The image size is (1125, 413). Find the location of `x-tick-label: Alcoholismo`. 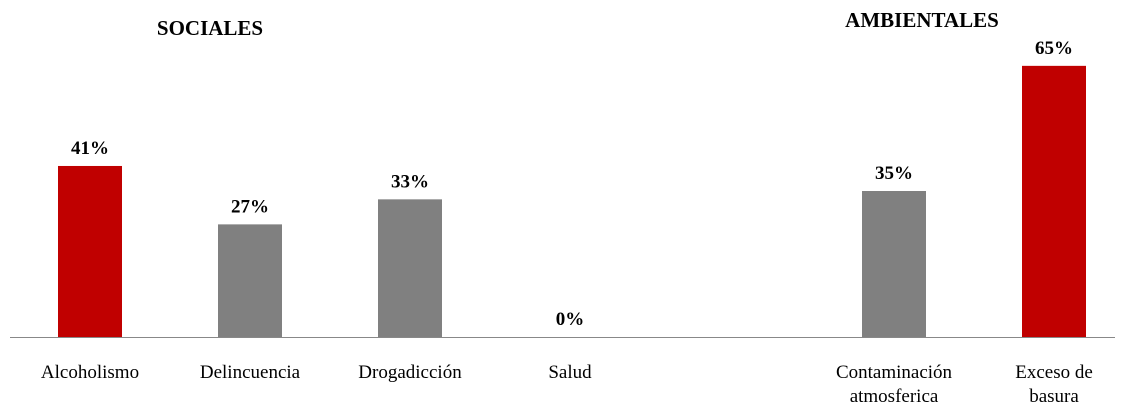

x-tick-label: Alcoholismo is located at coordinates (90, 372).